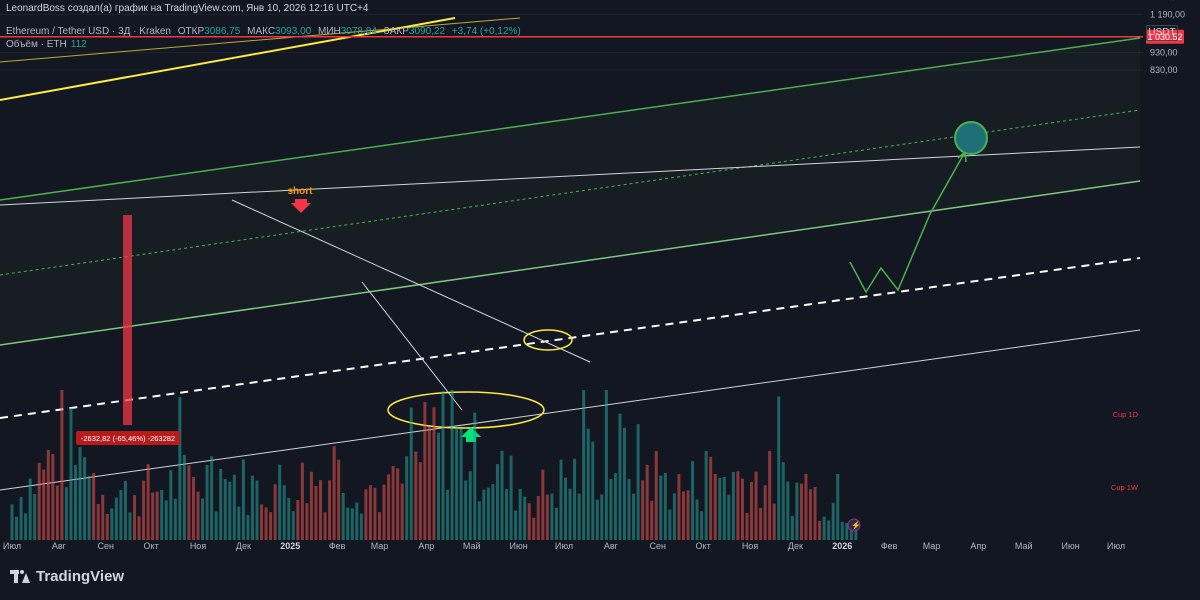 The height and width of the screenshot is (600, 1200). What do you see at coordinates (854, 525) in the screenshot?
I see `lightning-icon` at bounding box center [854, 525].